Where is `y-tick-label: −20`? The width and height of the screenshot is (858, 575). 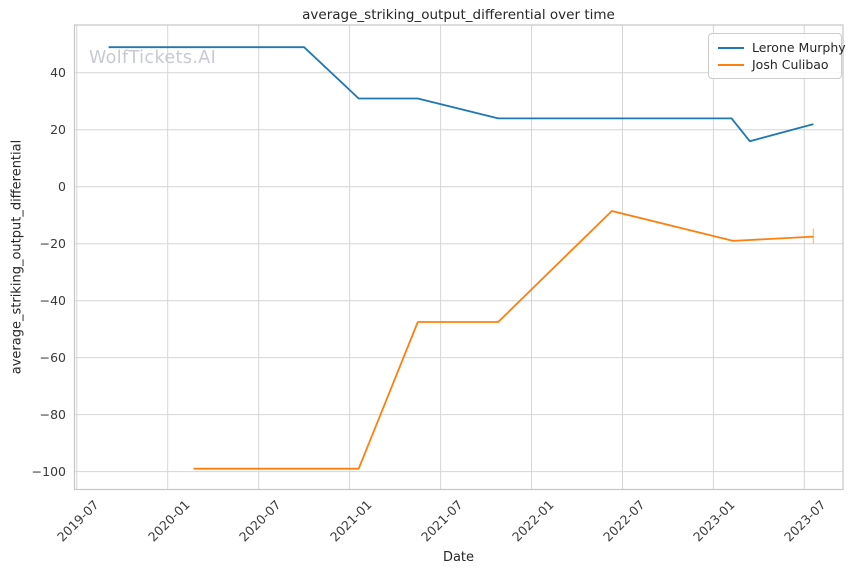 y-tick-label: −20 is located at coordinates (52, 243).